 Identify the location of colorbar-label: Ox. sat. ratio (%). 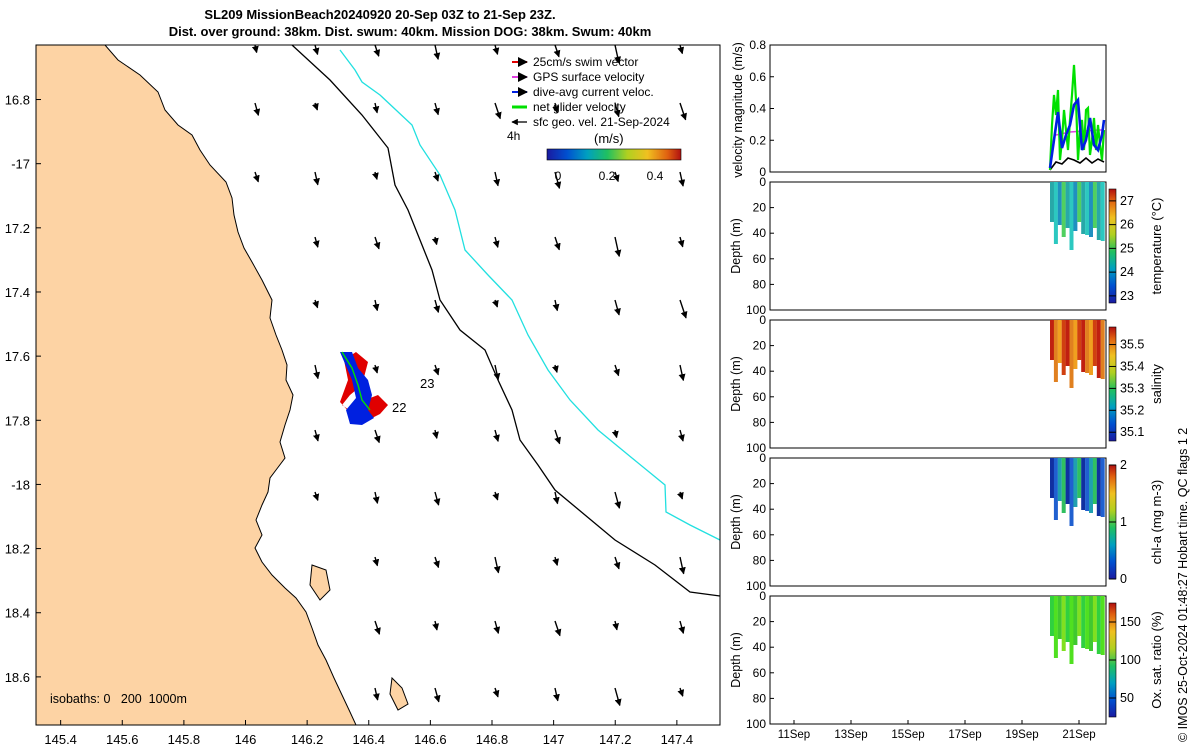
(1156, 660).